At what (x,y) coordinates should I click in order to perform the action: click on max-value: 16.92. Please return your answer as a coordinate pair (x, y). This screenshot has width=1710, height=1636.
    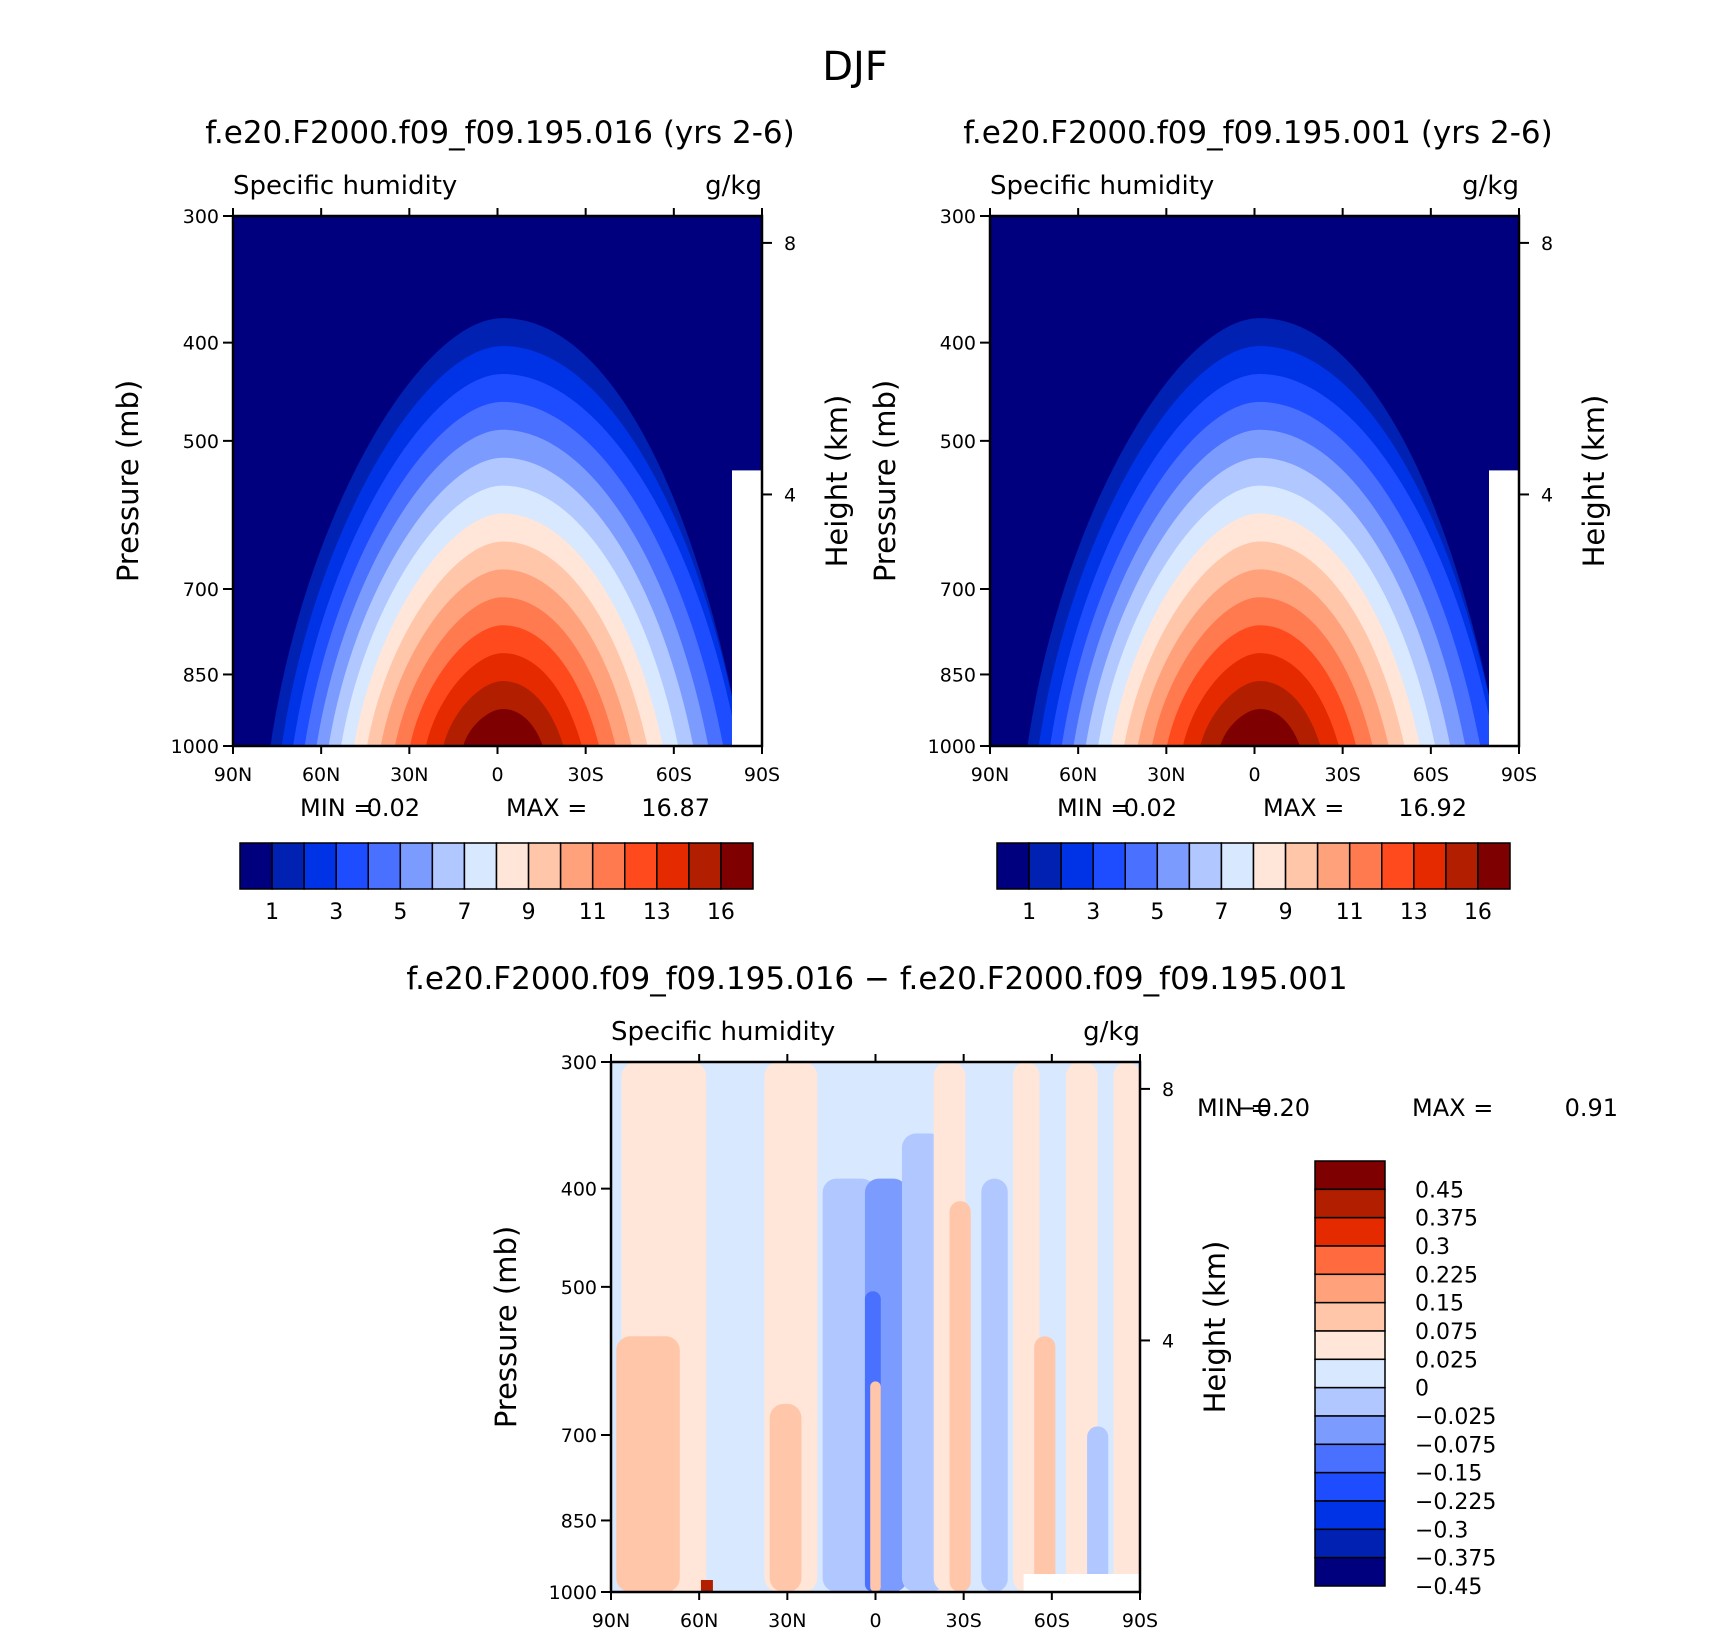
    Looking at the image, I should click on (1432, 808).